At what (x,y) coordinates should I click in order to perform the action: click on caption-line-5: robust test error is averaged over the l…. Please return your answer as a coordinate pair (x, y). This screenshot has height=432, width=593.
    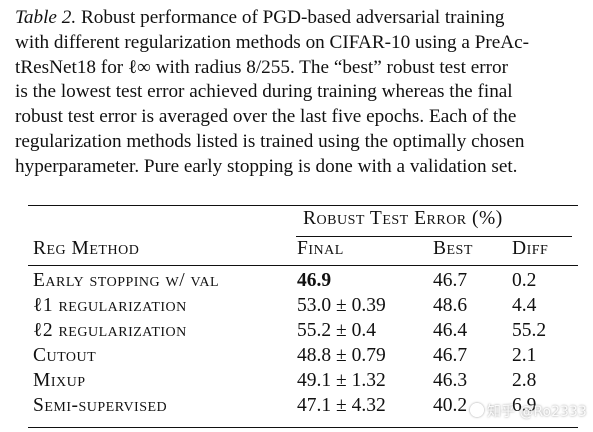
    Looking at the image, I should click on (266, 117).